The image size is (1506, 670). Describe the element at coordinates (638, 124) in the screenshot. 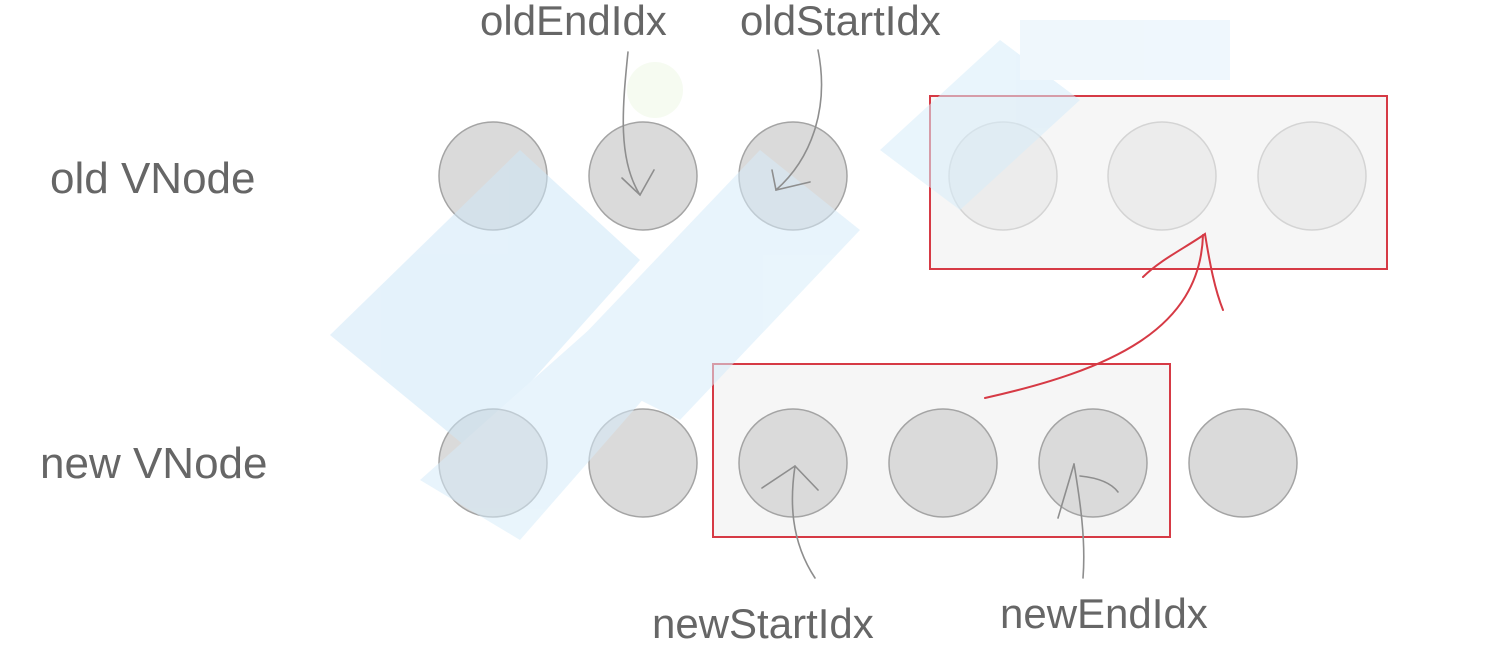

I see `old-end-idx-arrow` at that location.